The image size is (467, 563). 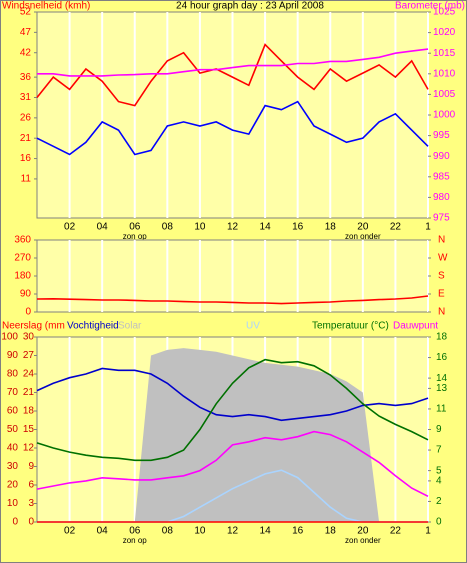 What do you see at coordinates (22, 276) in the screenshot?
I see `y-tick-label: 180` at bounding box center [22, 276].